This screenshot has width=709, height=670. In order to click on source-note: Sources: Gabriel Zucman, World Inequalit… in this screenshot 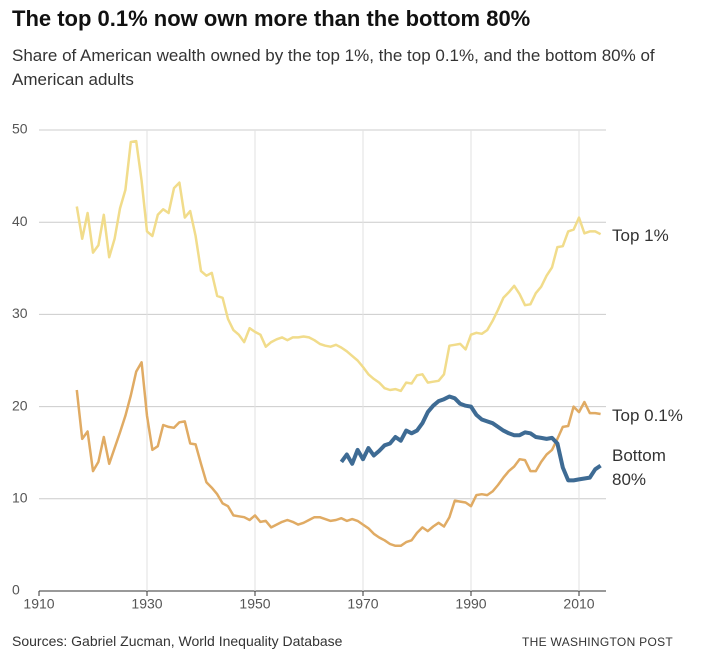, I will do `click(177, 641)`.